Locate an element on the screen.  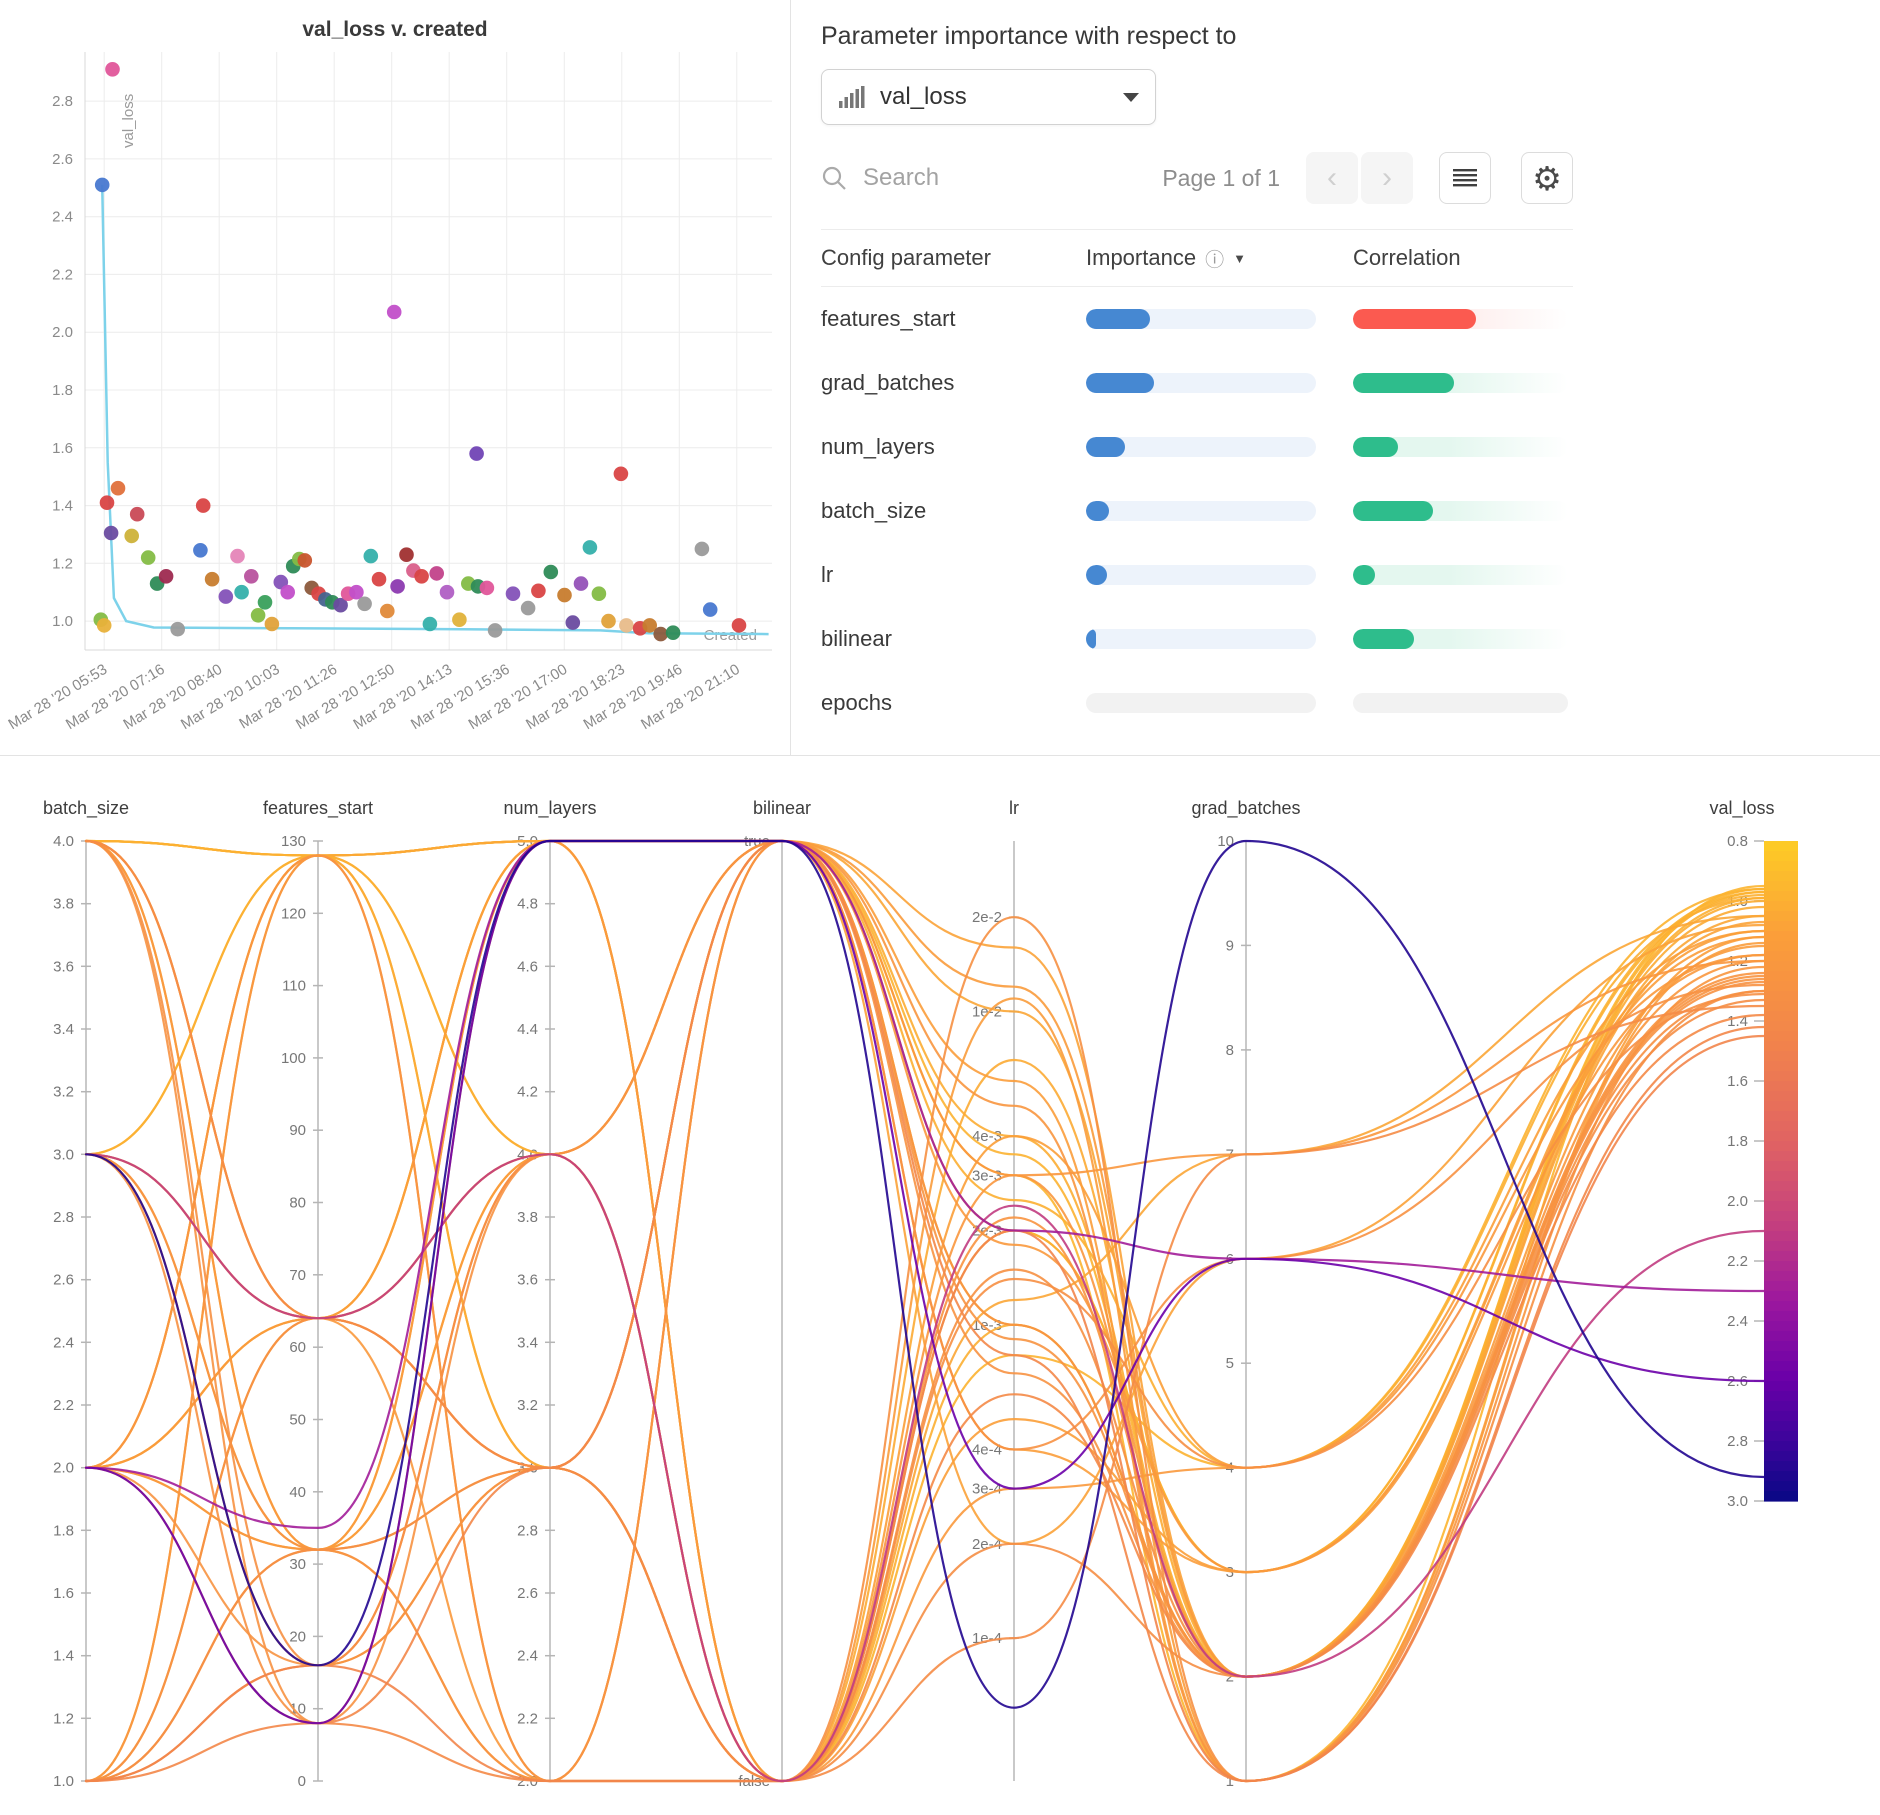
importance-table-row: features_start is located at coordinates (1197, 319).